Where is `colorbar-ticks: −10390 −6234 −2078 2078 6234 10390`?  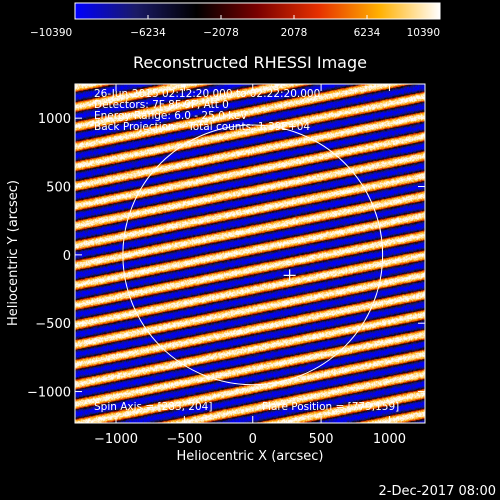
colorbar-ticks: −10390 −6234 −2078 2078 6234 10390 is located at coordinates (235, 27).